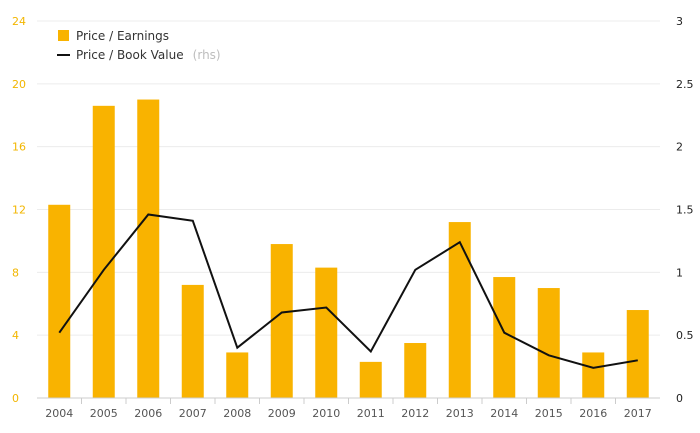 Image resolution: width=700 pixels, height=433 pixels. Describe the element at coordinates (415, 370) in the screenshot. I see `bar-2012` at that location.